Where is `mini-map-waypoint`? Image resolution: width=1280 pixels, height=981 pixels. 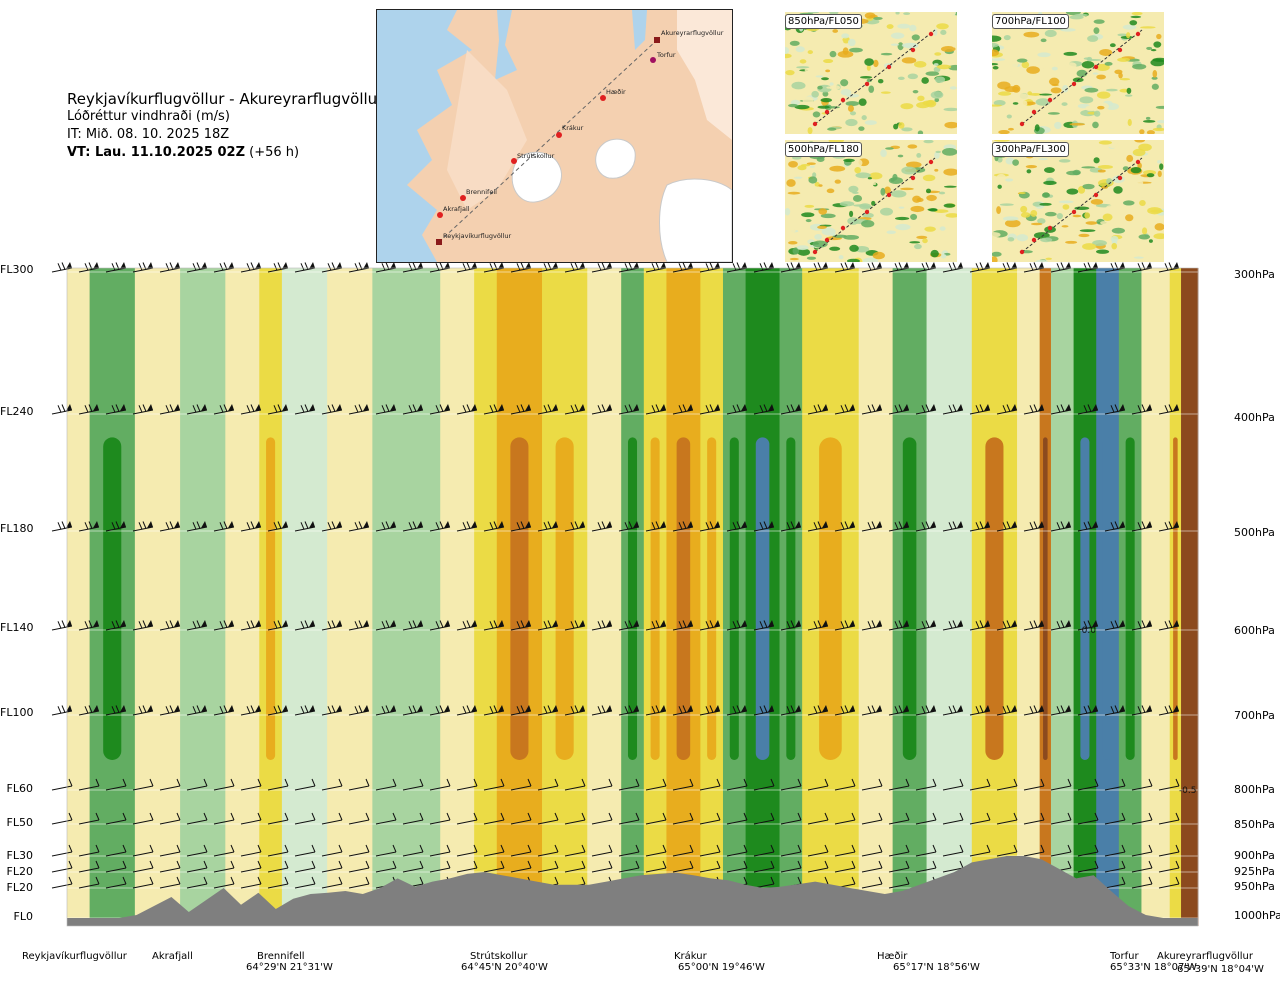
mini-map-waypoint is located at coordinates (867, 212).